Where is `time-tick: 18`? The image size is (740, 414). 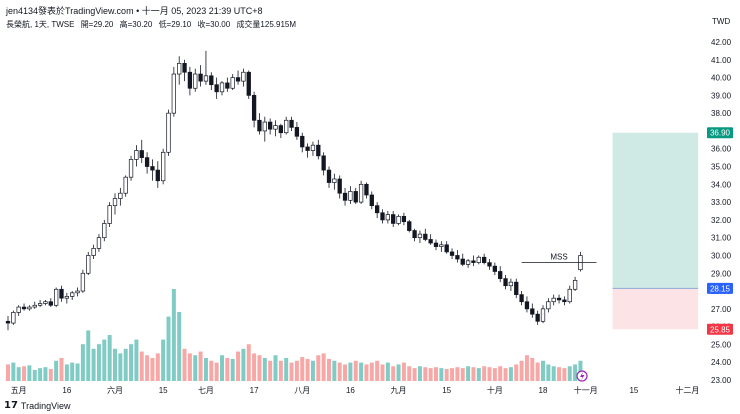 time-tick: 18 is located at coordinates (543, 390).